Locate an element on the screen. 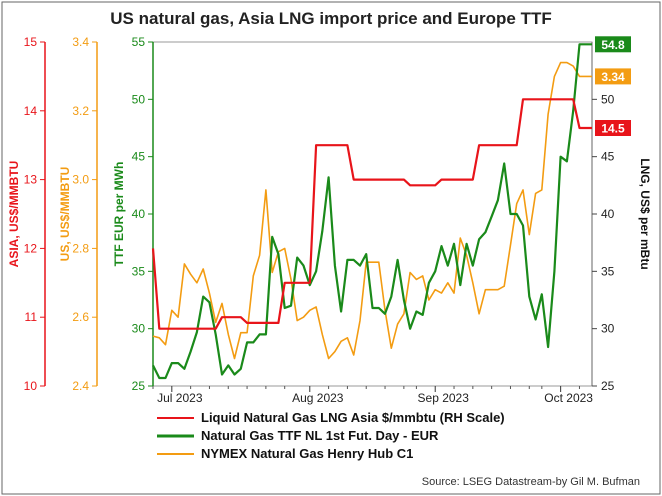 The width and height of the screenshot is (662, 496). asia-tick-label: 13 is located at coordinates (31, 180).